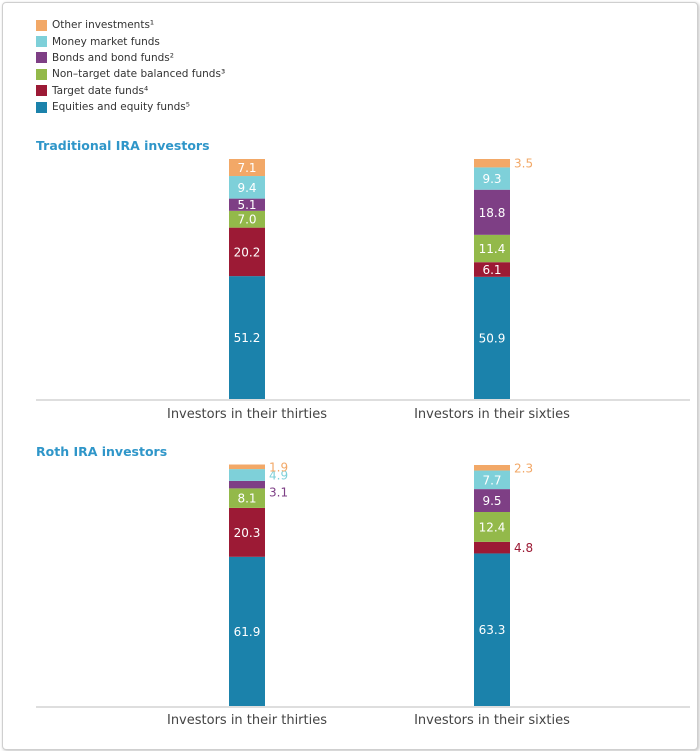 The width and height of the screenshot is (700, 751). I want to click on data-label: 11.4, so click(492, 249).